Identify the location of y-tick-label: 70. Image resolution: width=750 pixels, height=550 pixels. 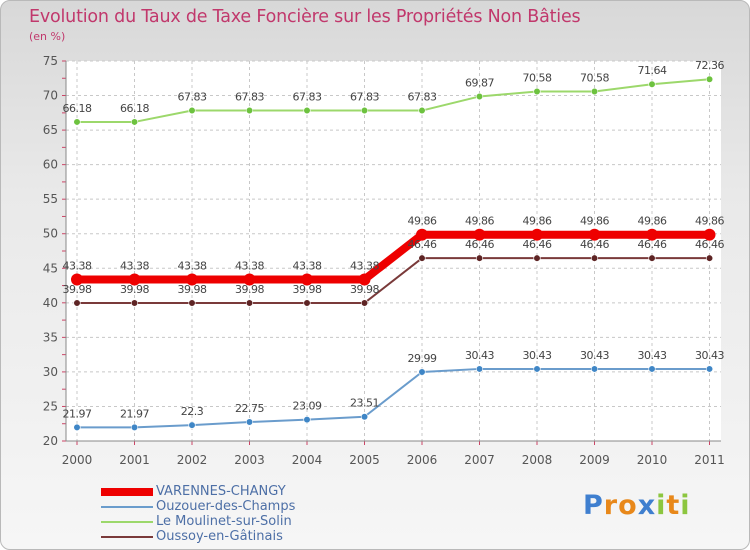
(50, 96).